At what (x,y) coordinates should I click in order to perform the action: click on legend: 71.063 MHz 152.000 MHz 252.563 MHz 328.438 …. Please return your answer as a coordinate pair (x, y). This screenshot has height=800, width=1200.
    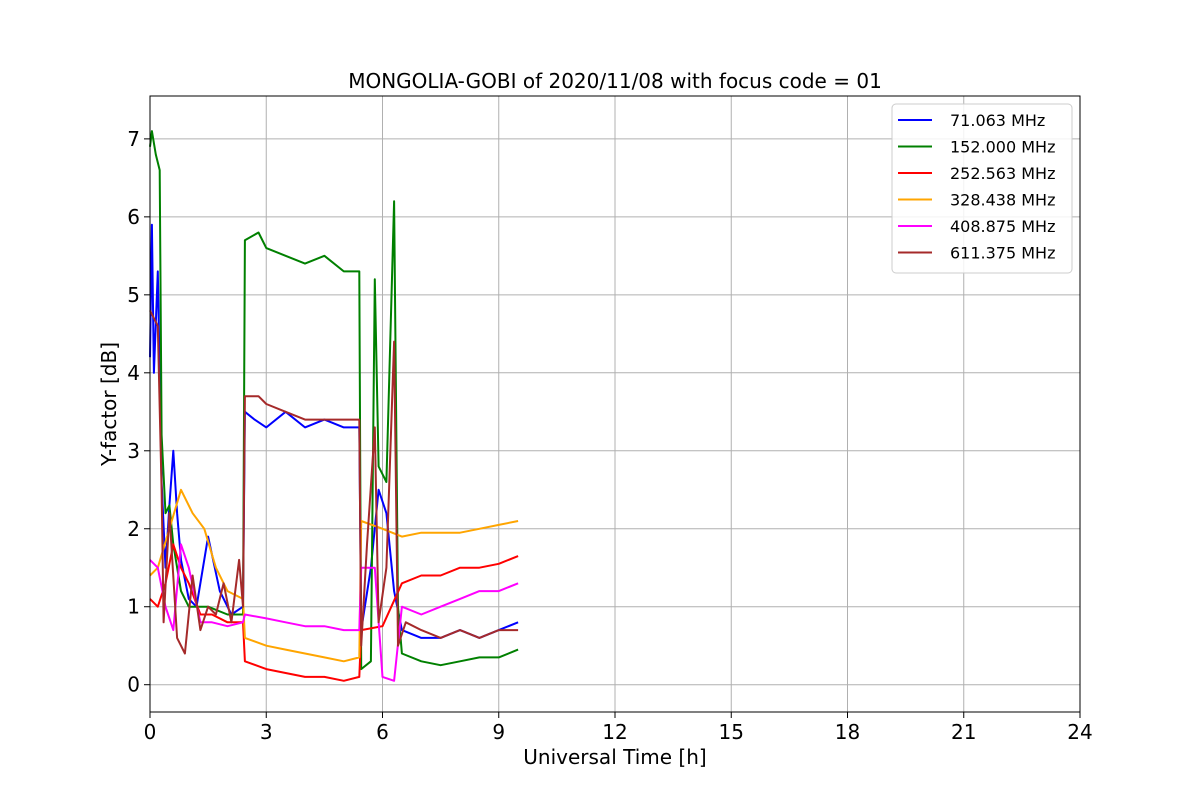
    Looking at the image, I should click on (982, 188).